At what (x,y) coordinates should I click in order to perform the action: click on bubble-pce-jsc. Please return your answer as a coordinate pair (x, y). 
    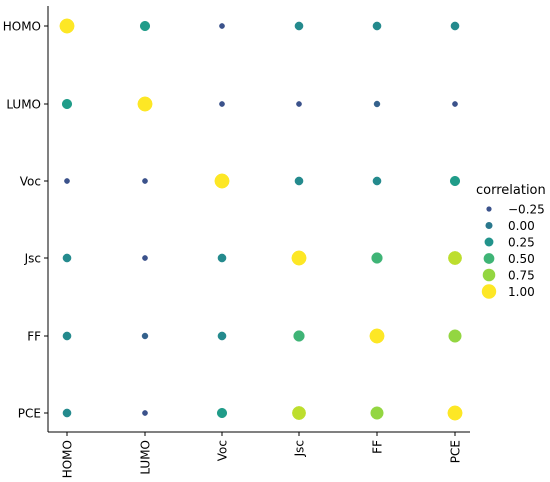
    Looking at the image, I should click on (299, 413).